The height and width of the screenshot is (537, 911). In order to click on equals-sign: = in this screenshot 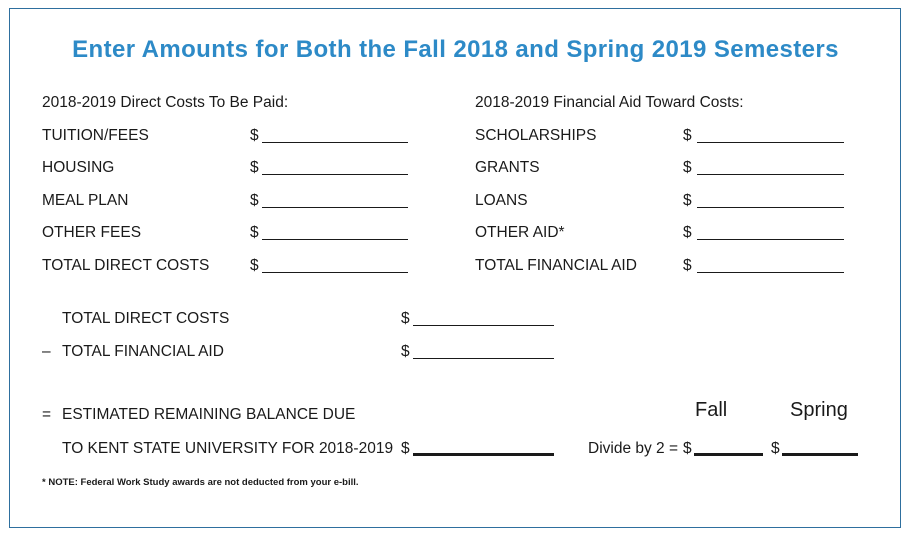, I will do `click(47, 414)`.